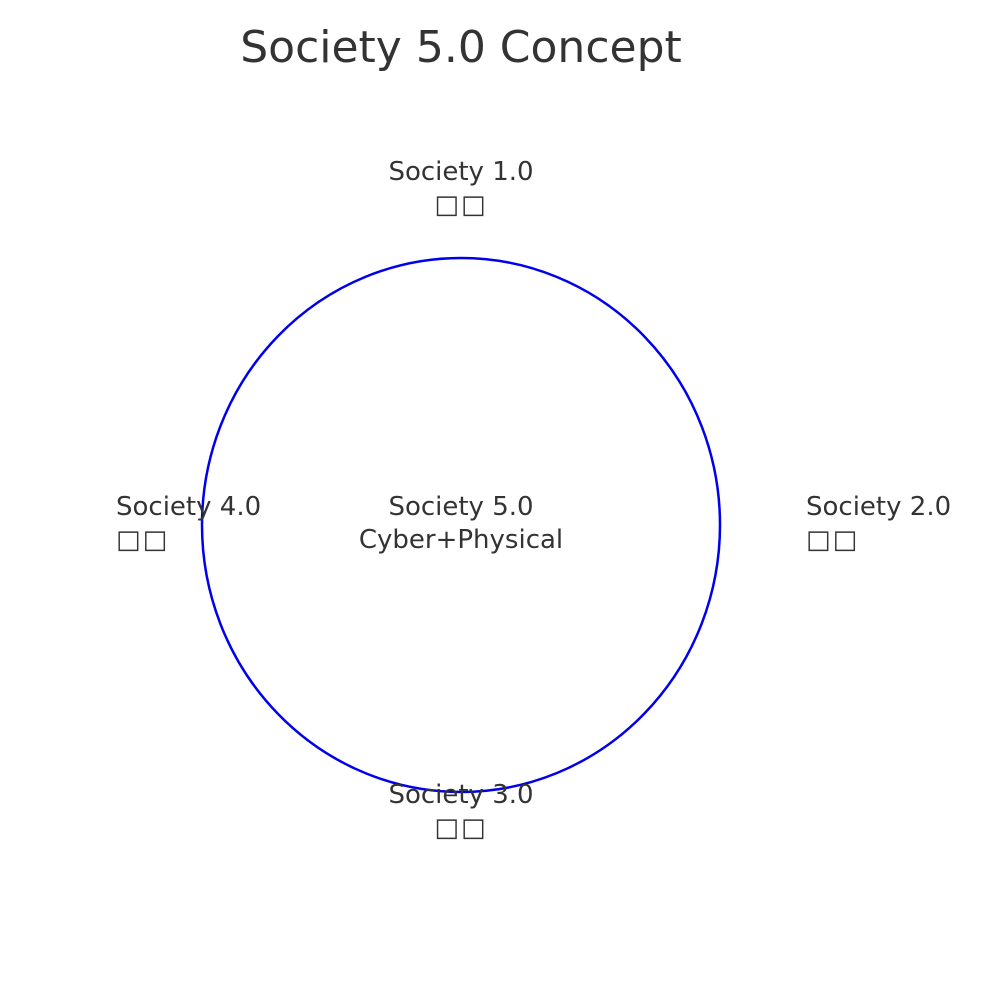  What do you see at coordinates (461, 812) in the screenshot?
I see `node-society-3: Society 3.0 □□` at bounding box center [461, 812].